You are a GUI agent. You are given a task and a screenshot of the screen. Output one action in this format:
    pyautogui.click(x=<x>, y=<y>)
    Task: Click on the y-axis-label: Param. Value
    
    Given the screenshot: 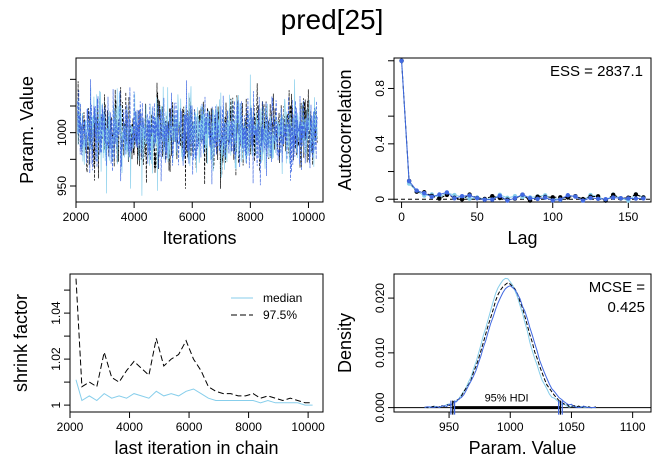 What is the action you would take?
    pyautogui.click(x=27, y=130)
    